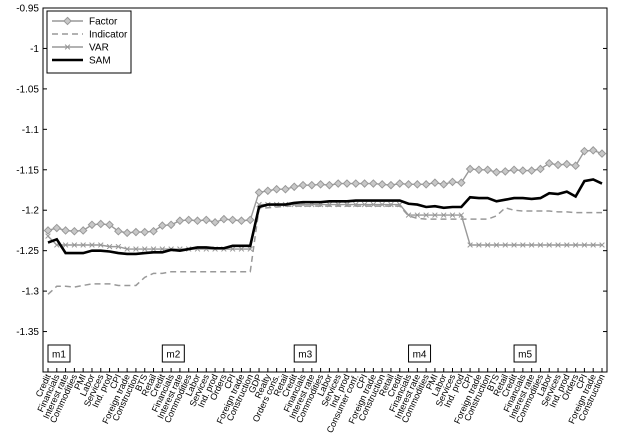 The height and width of the screenshot is (448, 619). I want to click on block-label-text: m3, so click(305, 355).